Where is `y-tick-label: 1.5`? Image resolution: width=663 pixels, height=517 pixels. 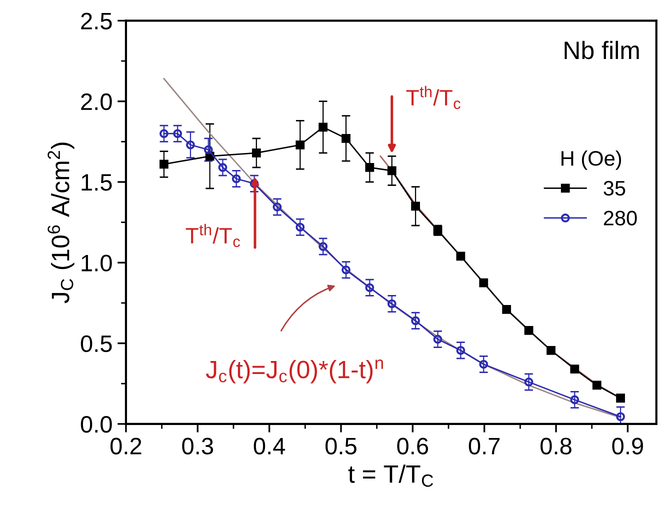
y-tick-label: 1.5 is located at coordinates (97, 182).